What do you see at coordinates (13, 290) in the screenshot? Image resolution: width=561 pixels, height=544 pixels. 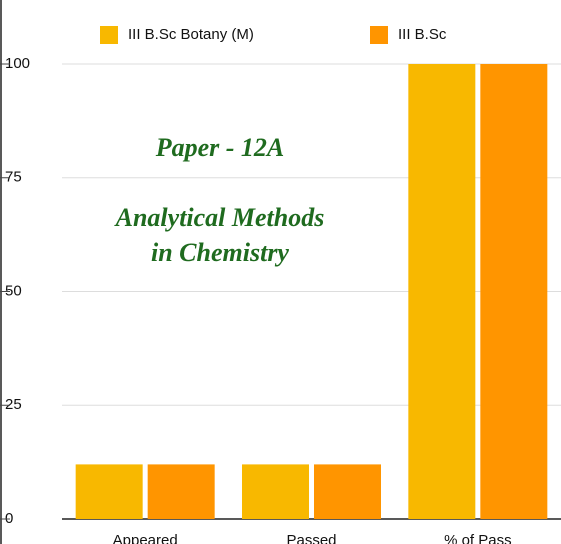 I see `y-tick-label: 50` at bounding box center [13, 290].